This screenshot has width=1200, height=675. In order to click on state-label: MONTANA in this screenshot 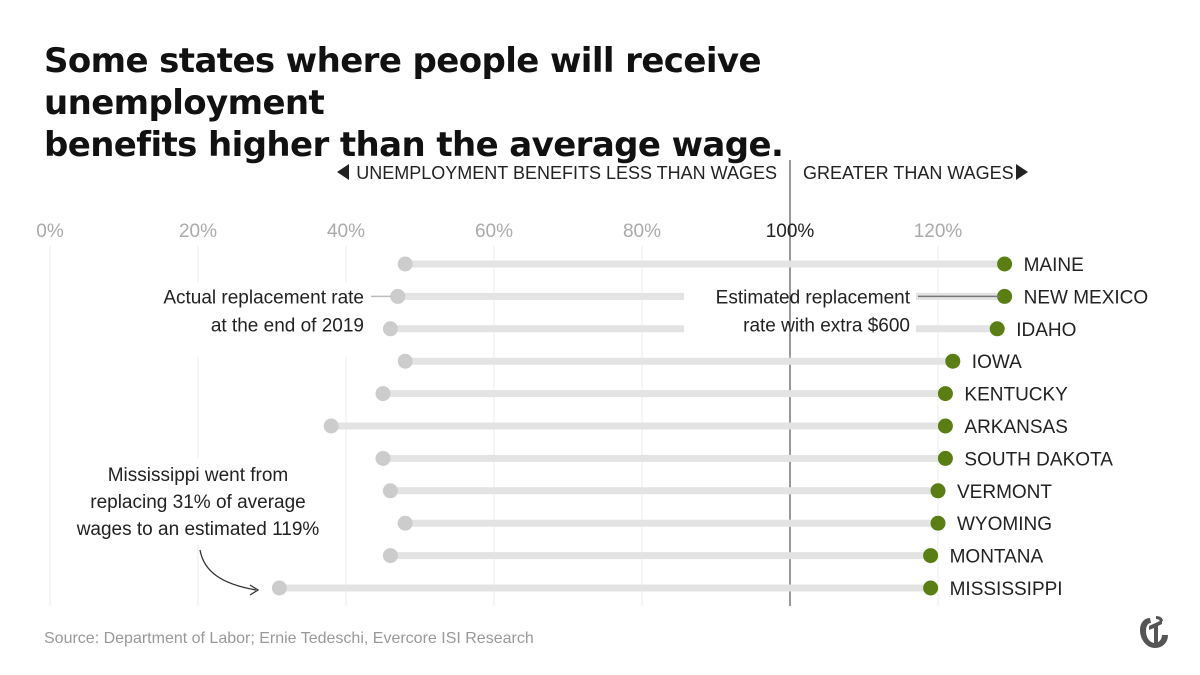, I will do `click(997, 557)`.